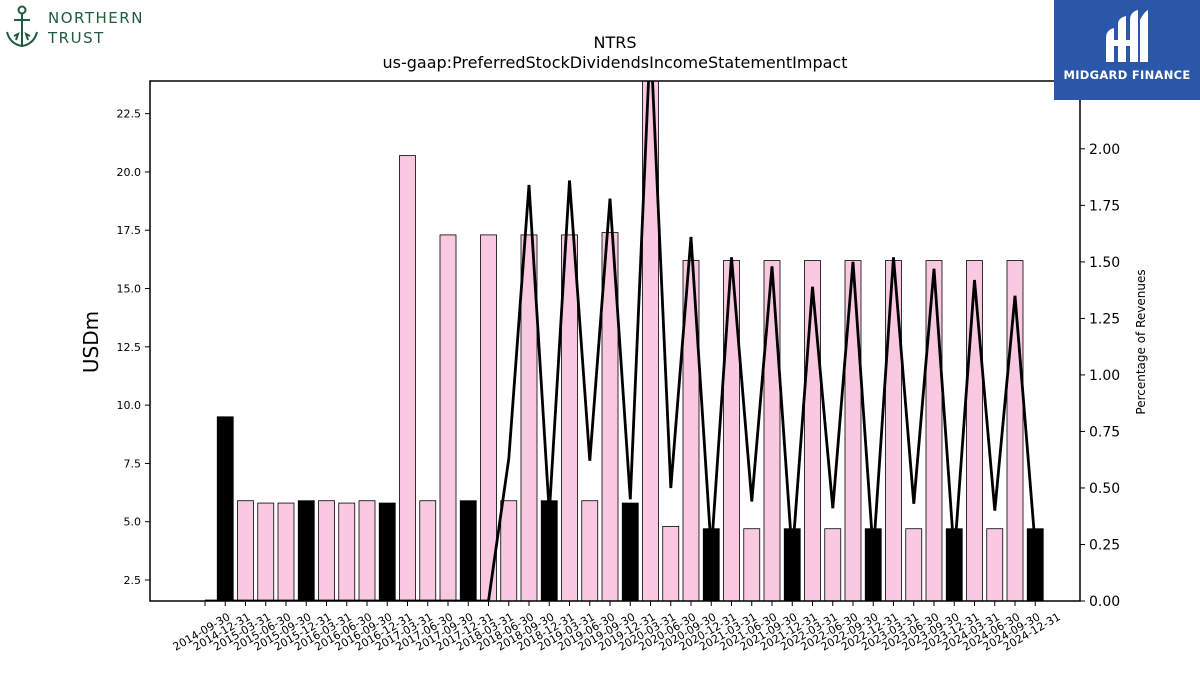 Image resolution: width=1200 pixels, height=675 pixels. Describe the element at coordinates (76, 38) in the screenshot. I see `brand-line2: TRUST` at that location.